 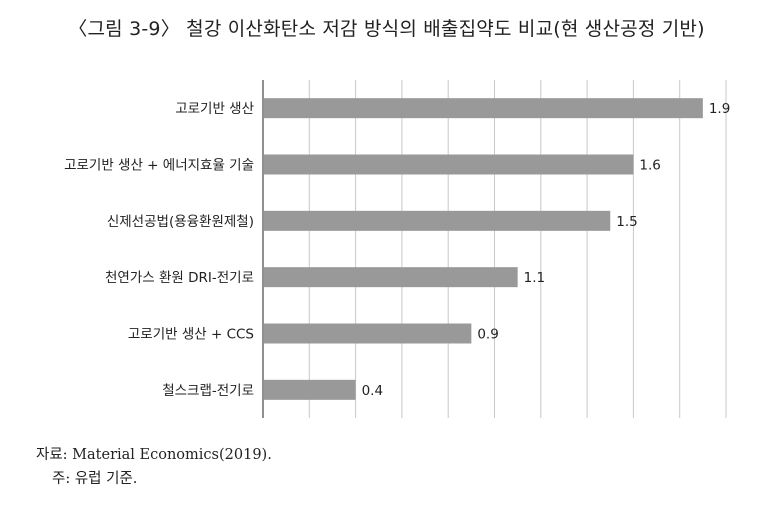 I want to click on category-label: 고로기반 생산 + 에너지효율 기술, so click(x=159, y=166).